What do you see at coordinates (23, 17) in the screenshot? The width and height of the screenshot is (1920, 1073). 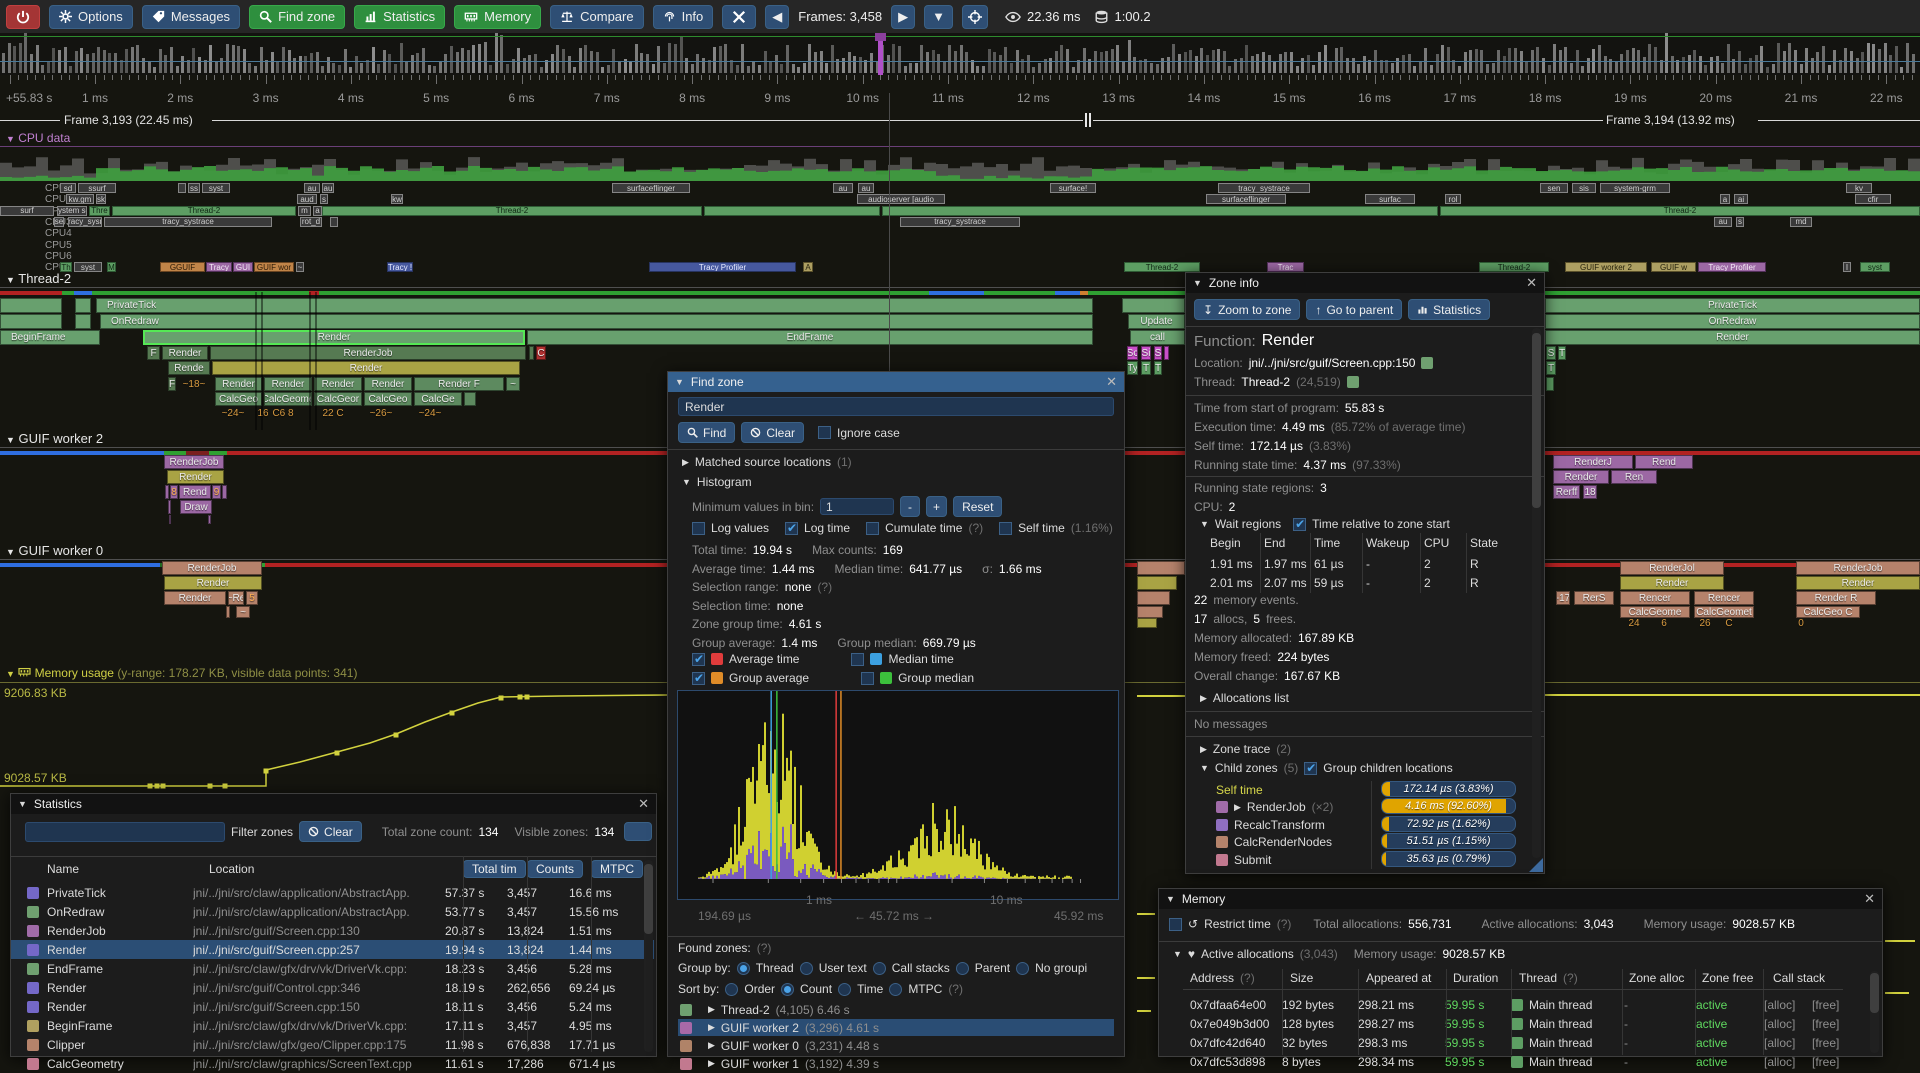 I see `power-button` at bounding box center [23, 17].